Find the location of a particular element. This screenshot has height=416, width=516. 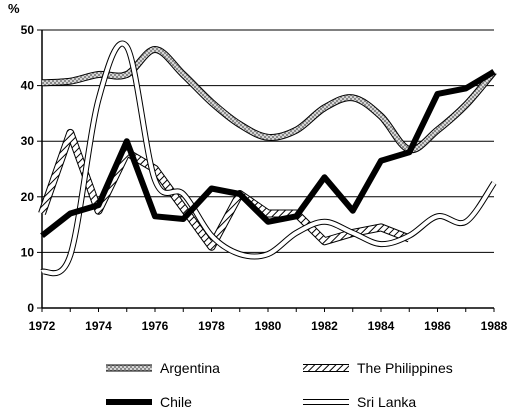

x-tick-label: 1974 is located at coordinates (98, 326).